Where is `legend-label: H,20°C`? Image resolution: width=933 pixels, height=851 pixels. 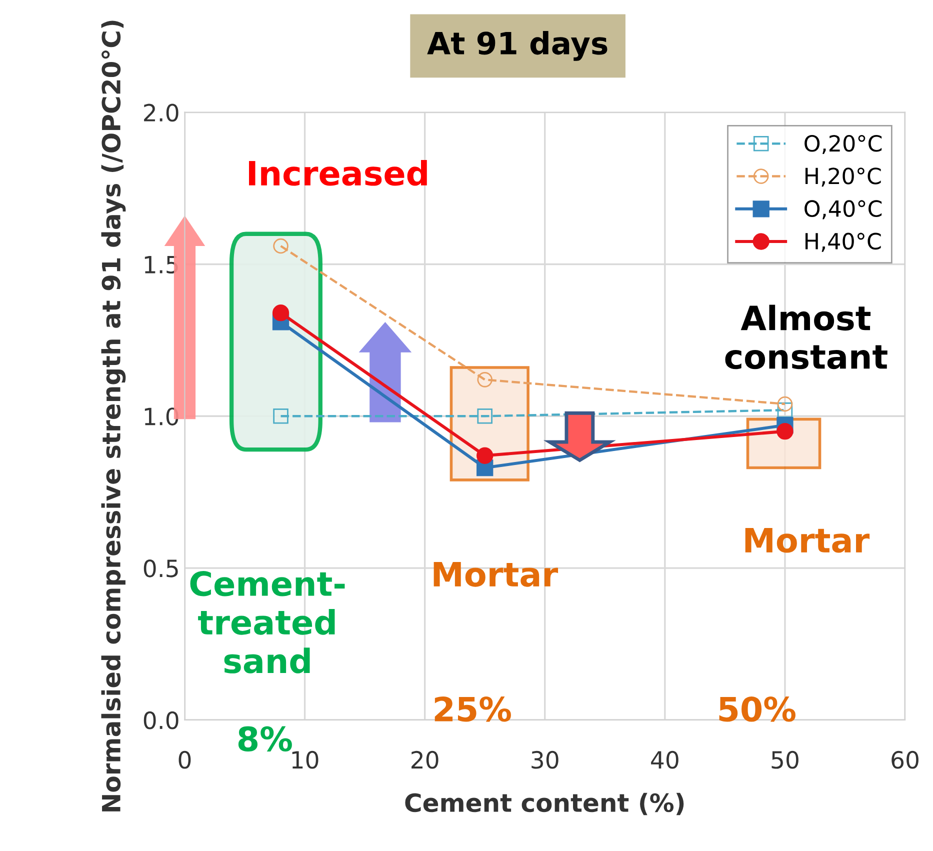
legend-label: H,20°C is located at coordinates (843, 177).